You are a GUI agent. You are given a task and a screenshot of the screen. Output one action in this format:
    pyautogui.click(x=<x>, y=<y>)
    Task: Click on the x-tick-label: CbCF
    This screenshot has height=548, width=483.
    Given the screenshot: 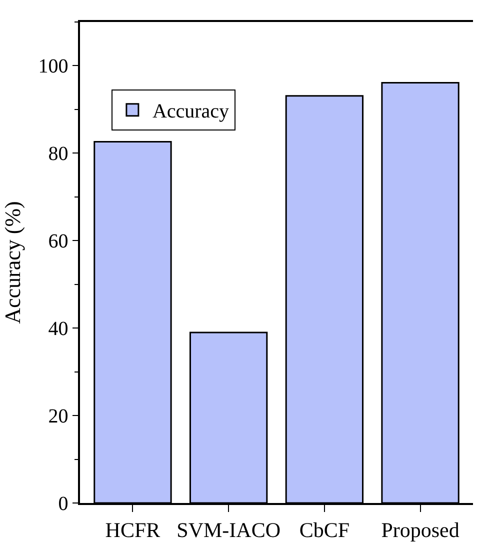 What is the action you would take?
    pyautogui.click(x=324, y=530)
    